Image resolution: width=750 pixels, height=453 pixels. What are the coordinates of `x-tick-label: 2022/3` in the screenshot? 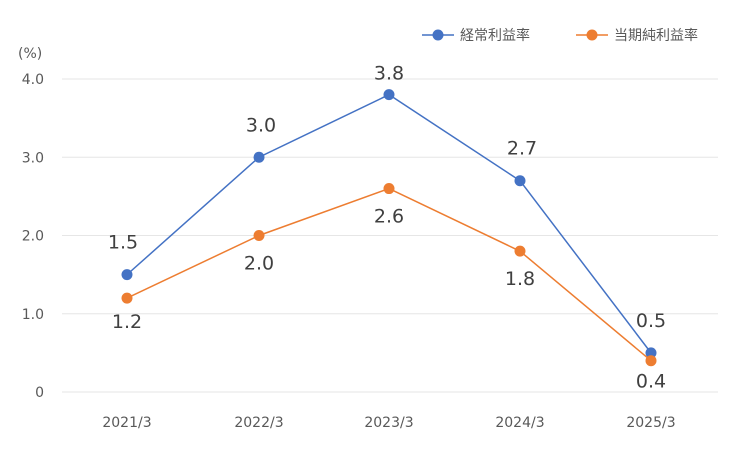 It's located at (258, 423).